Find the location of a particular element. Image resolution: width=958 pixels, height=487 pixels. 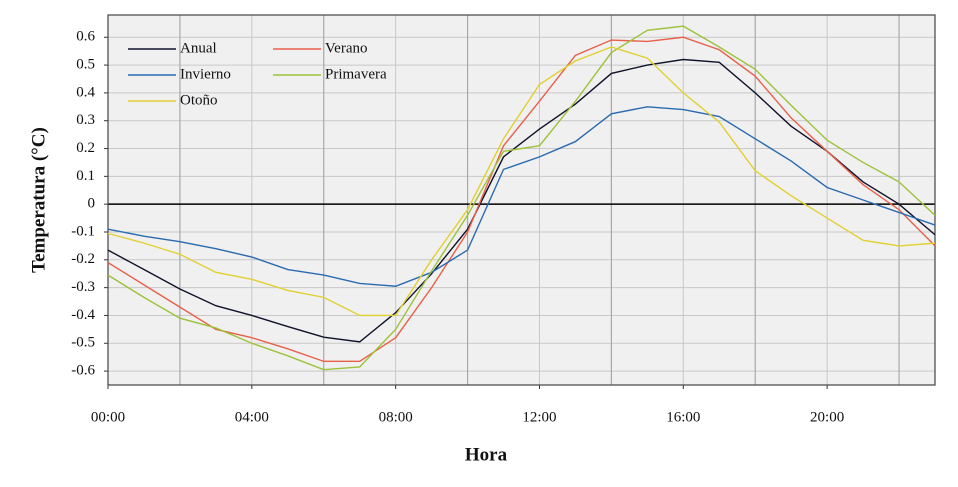

y-tick-label: 0.5 is located at coordinates (85, 65).